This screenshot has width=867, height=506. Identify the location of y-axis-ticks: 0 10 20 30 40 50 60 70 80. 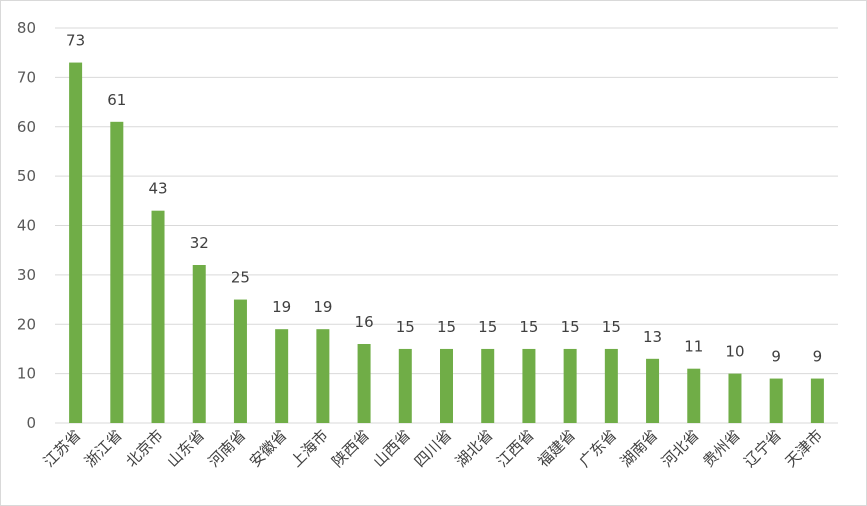
(26, 225).